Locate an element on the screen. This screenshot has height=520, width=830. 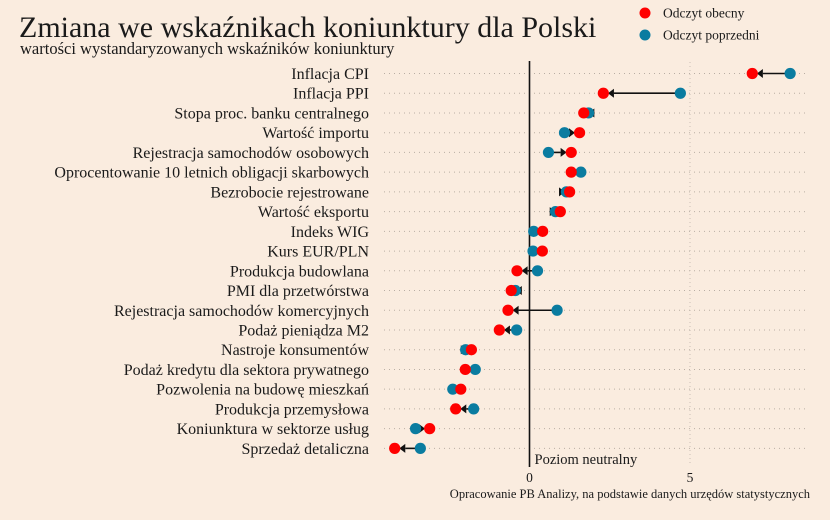
category-label: Produkcja przemysłowa is located at coordinates (292, 409).